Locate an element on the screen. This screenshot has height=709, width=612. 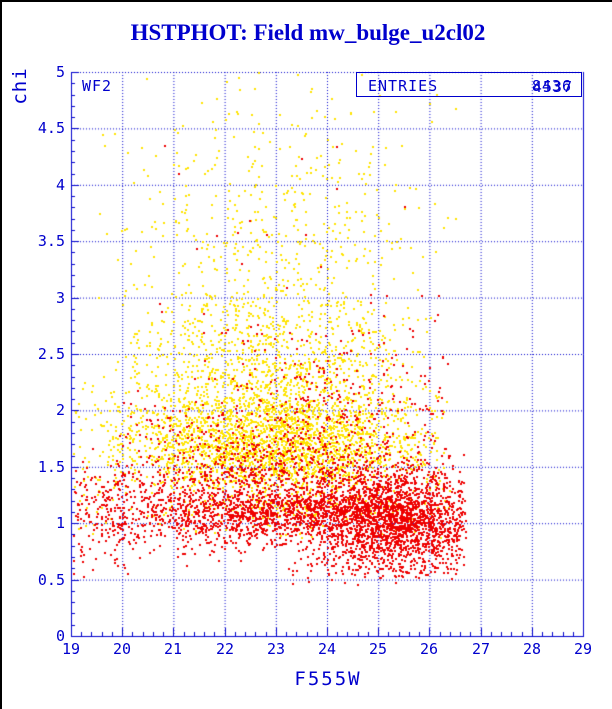
y-tick-label: 2 is located at coordinates (60, 410).